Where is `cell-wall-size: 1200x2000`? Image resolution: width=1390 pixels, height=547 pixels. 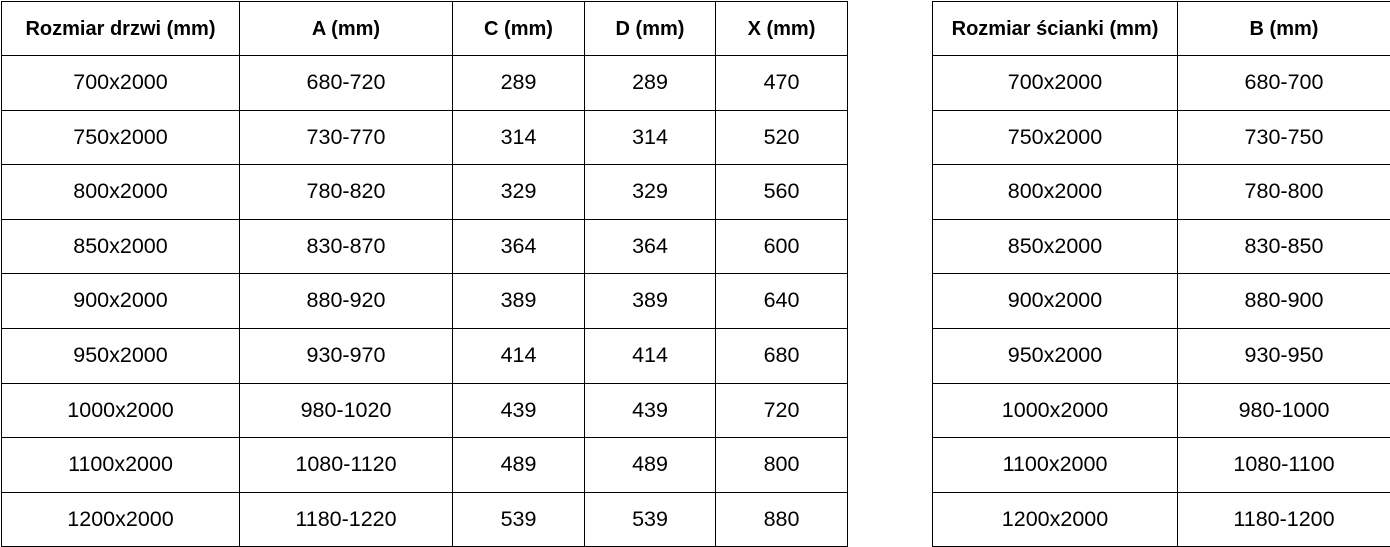
cell-wall-size: 1200x2000 is located at coordinates (1055, 519).